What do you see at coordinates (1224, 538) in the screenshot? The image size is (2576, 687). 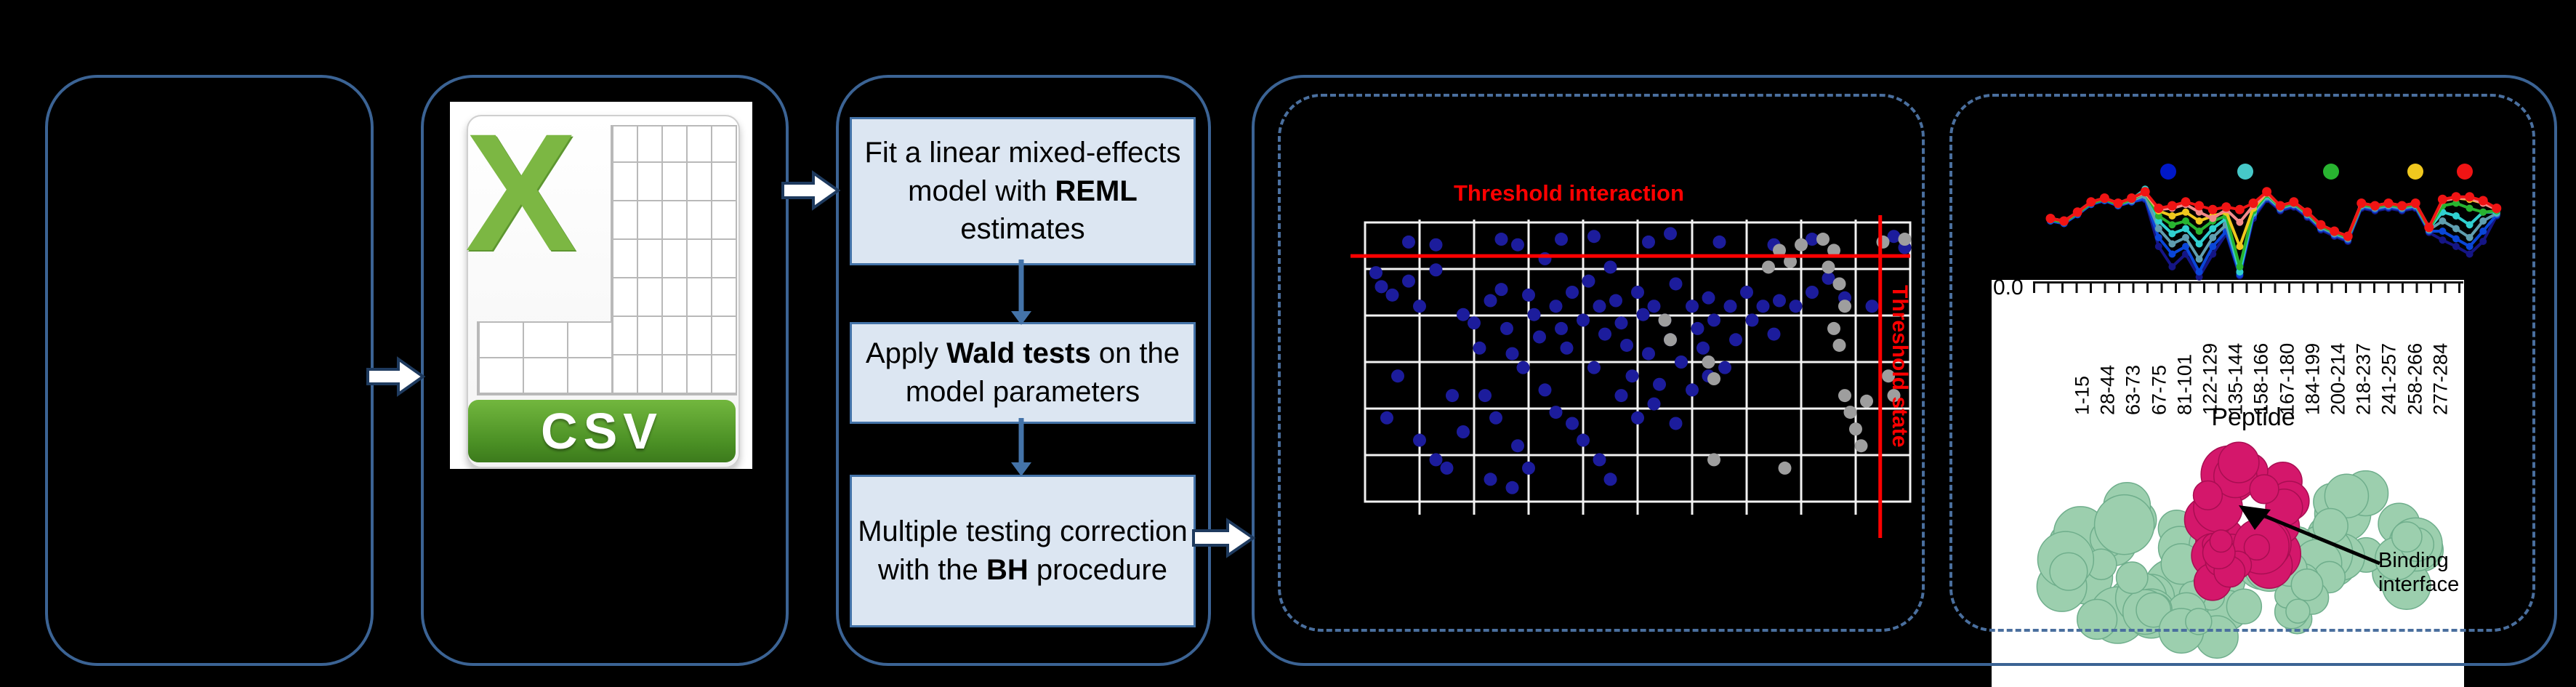 I see `flow-arrow-3-icon` at bounding box center [1224, 538].